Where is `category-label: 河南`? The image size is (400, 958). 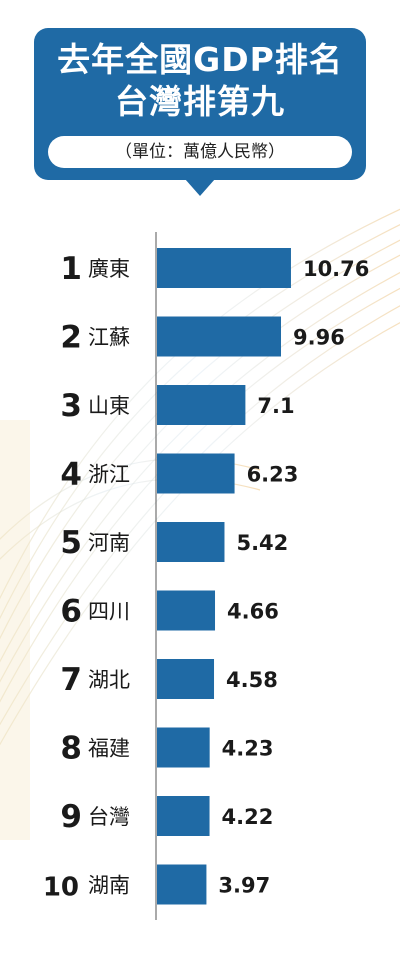
category-label: 河南 is located at coordinates (109, 543).